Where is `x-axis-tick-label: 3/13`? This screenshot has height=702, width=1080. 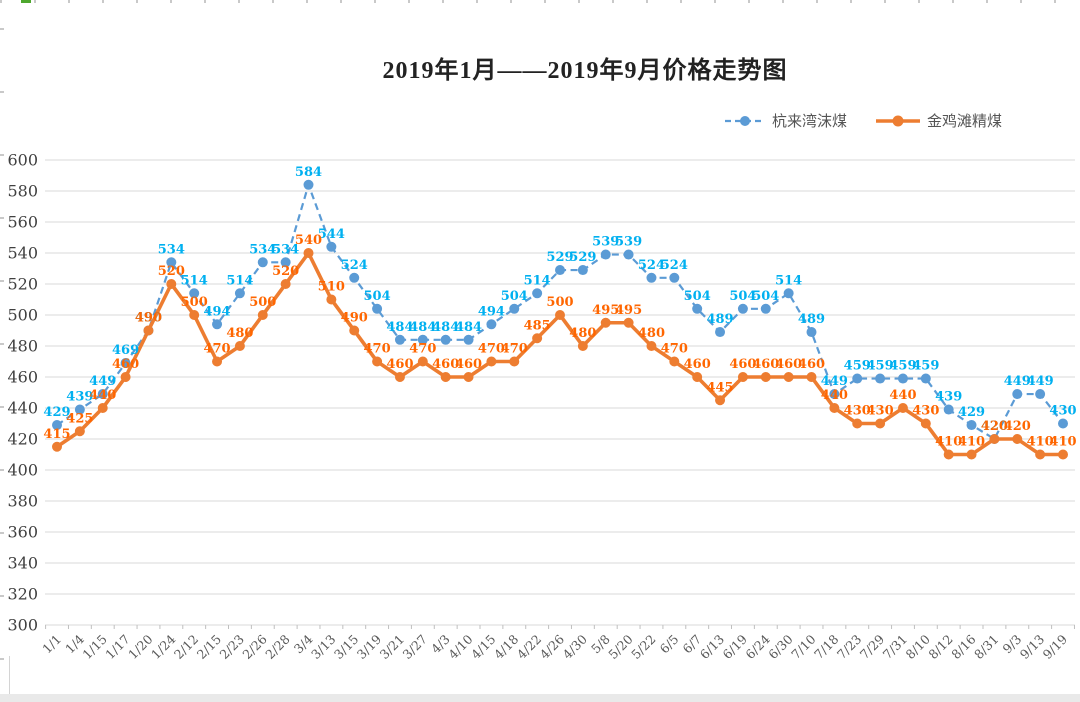 x-axis-tick-label: 3/13 is located at coordinates (323, 646).